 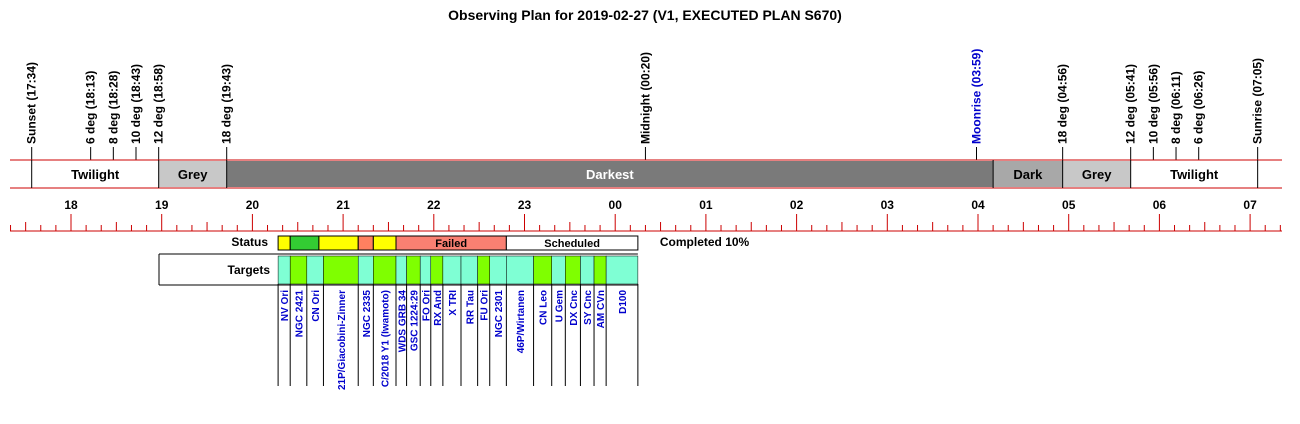 I want to click on target-name: C/2018 Y1 (Iwamoto), so click(x=386, y=338).